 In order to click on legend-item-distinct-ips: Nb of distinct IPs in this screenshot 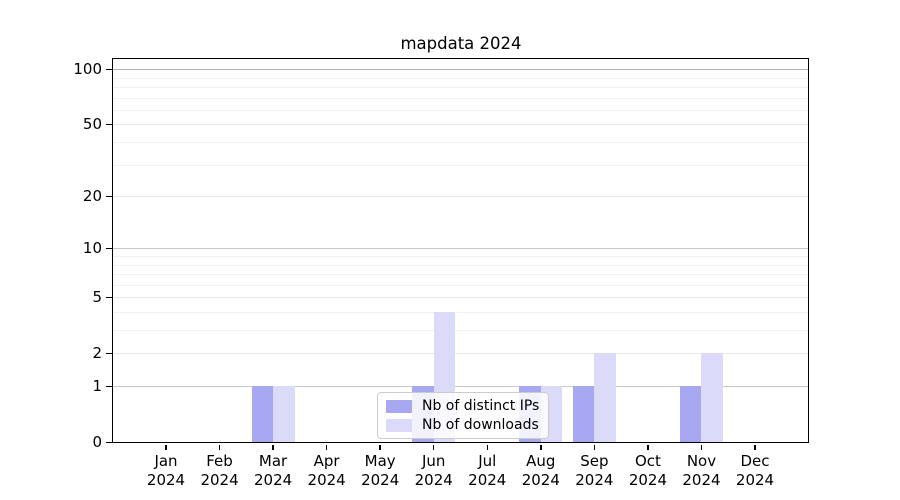, I will do `click(462, 406)`.